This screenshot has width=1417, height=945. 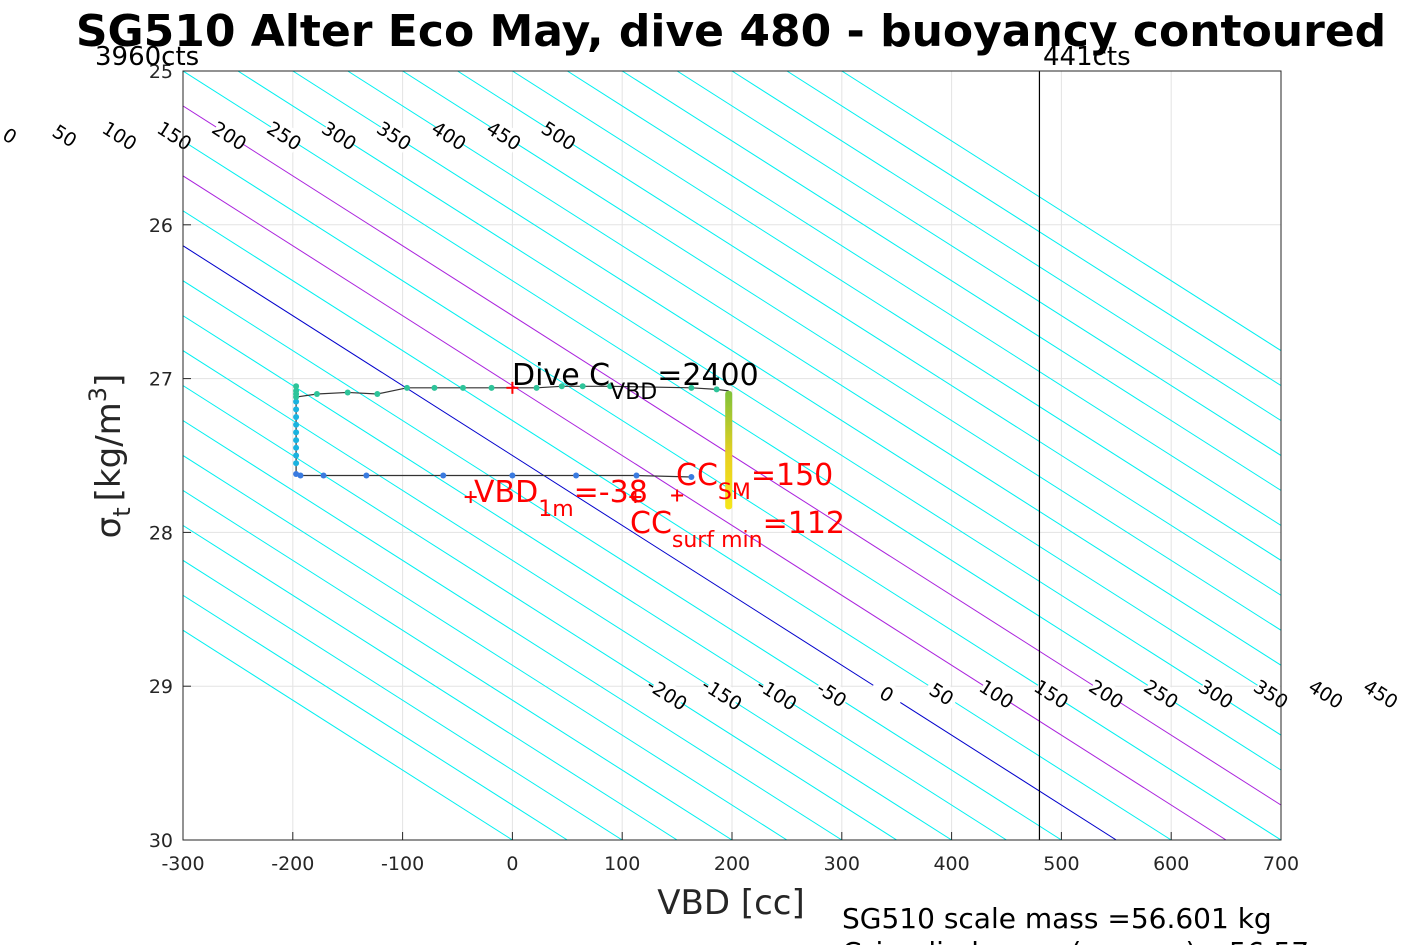 What do you see at coordinates (182, 864) in the screenshot?
I see `x-tick-label: -300` at bounding box center [182, 864].